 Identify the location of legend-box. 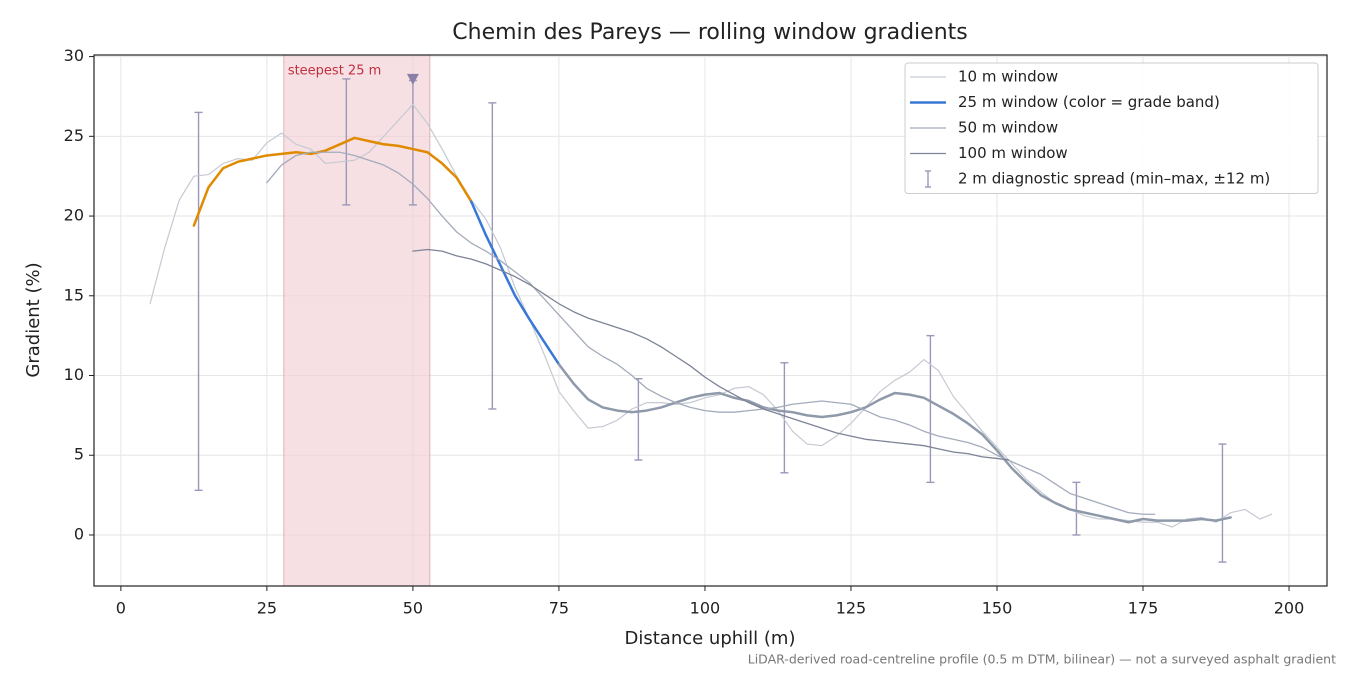
(1111, 128).